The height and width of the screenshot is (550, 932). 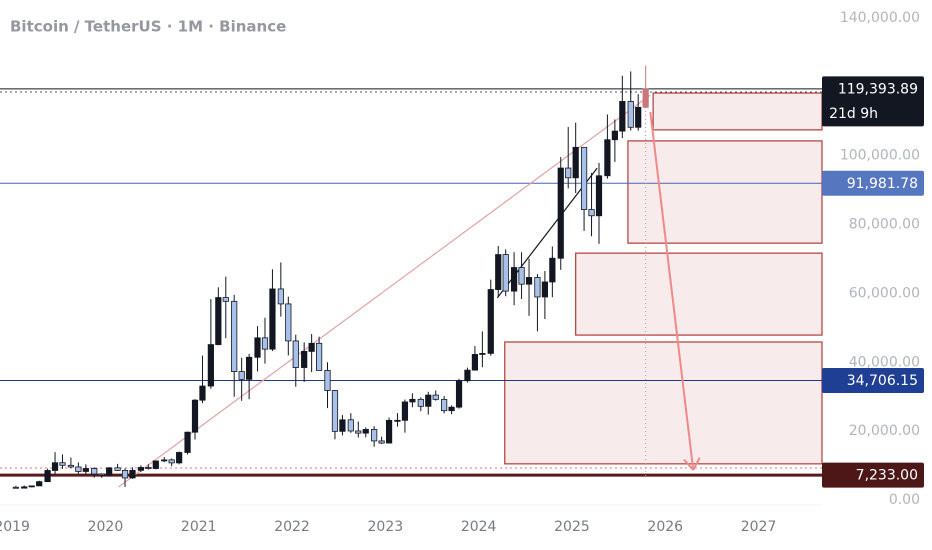 What do you see at coordinates (887, 476) in the screenshot?
I see `price-label: 7,233.00` at bounding box center [887, 476].